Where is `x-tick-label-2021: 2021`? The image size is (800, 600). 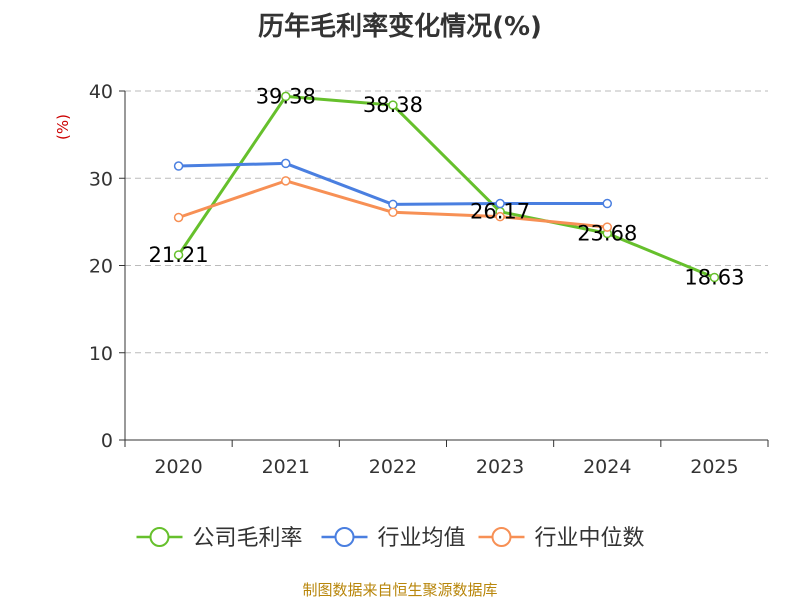 x-tick-label-2021: 2021 is located at coordinates (286, 467).